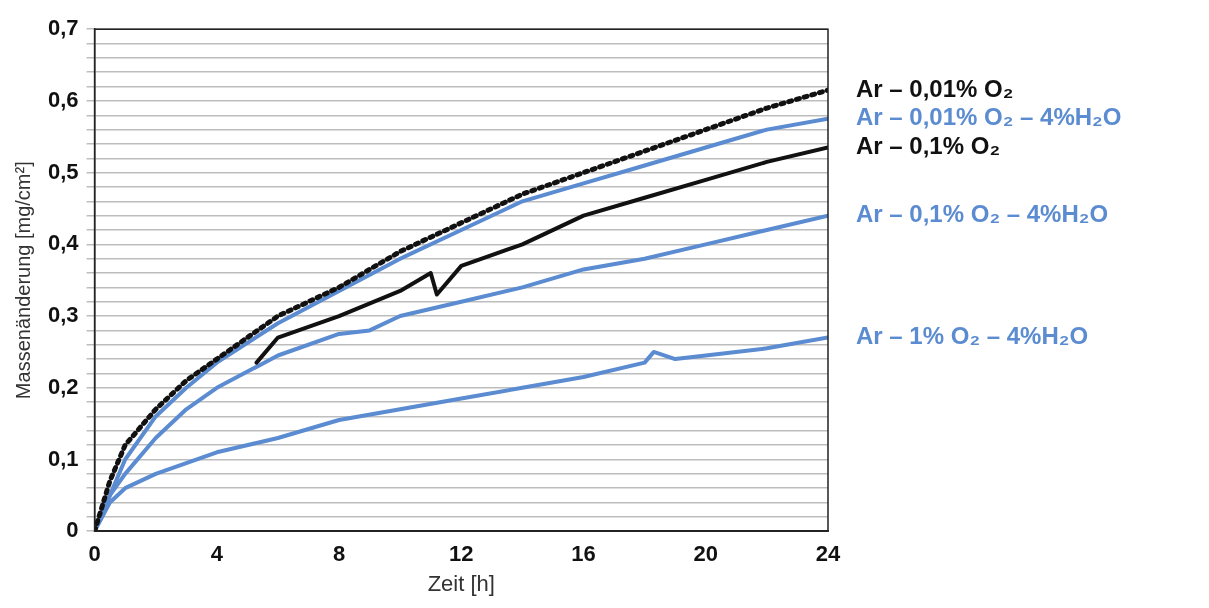 The height and width of the screenshot is (608, 1209). Describe the element at coordinates (63, 171) in the screenshot. I see `y-tick-label: 0,5` at that location.